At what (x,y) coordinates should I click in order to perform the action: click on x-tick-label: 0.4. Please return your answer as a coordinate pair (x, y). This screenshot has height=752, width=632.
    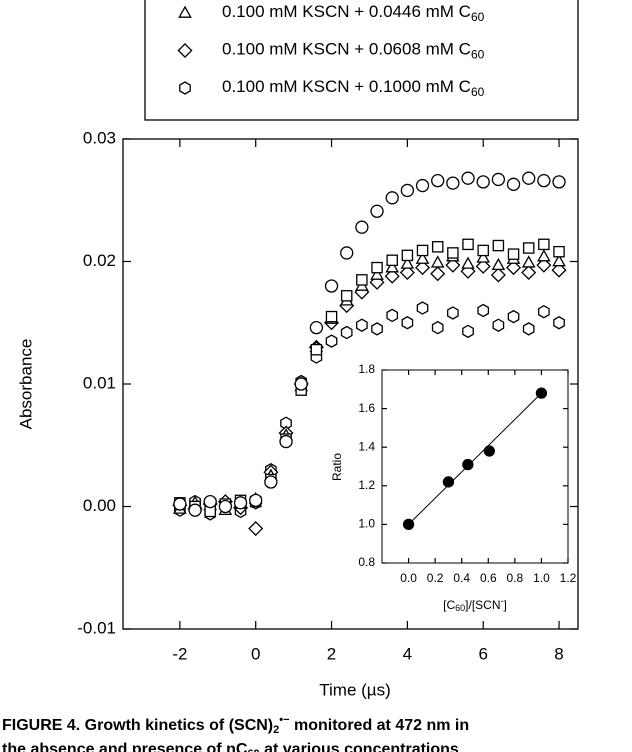
    Looking at the image, I should click on (461, 578).